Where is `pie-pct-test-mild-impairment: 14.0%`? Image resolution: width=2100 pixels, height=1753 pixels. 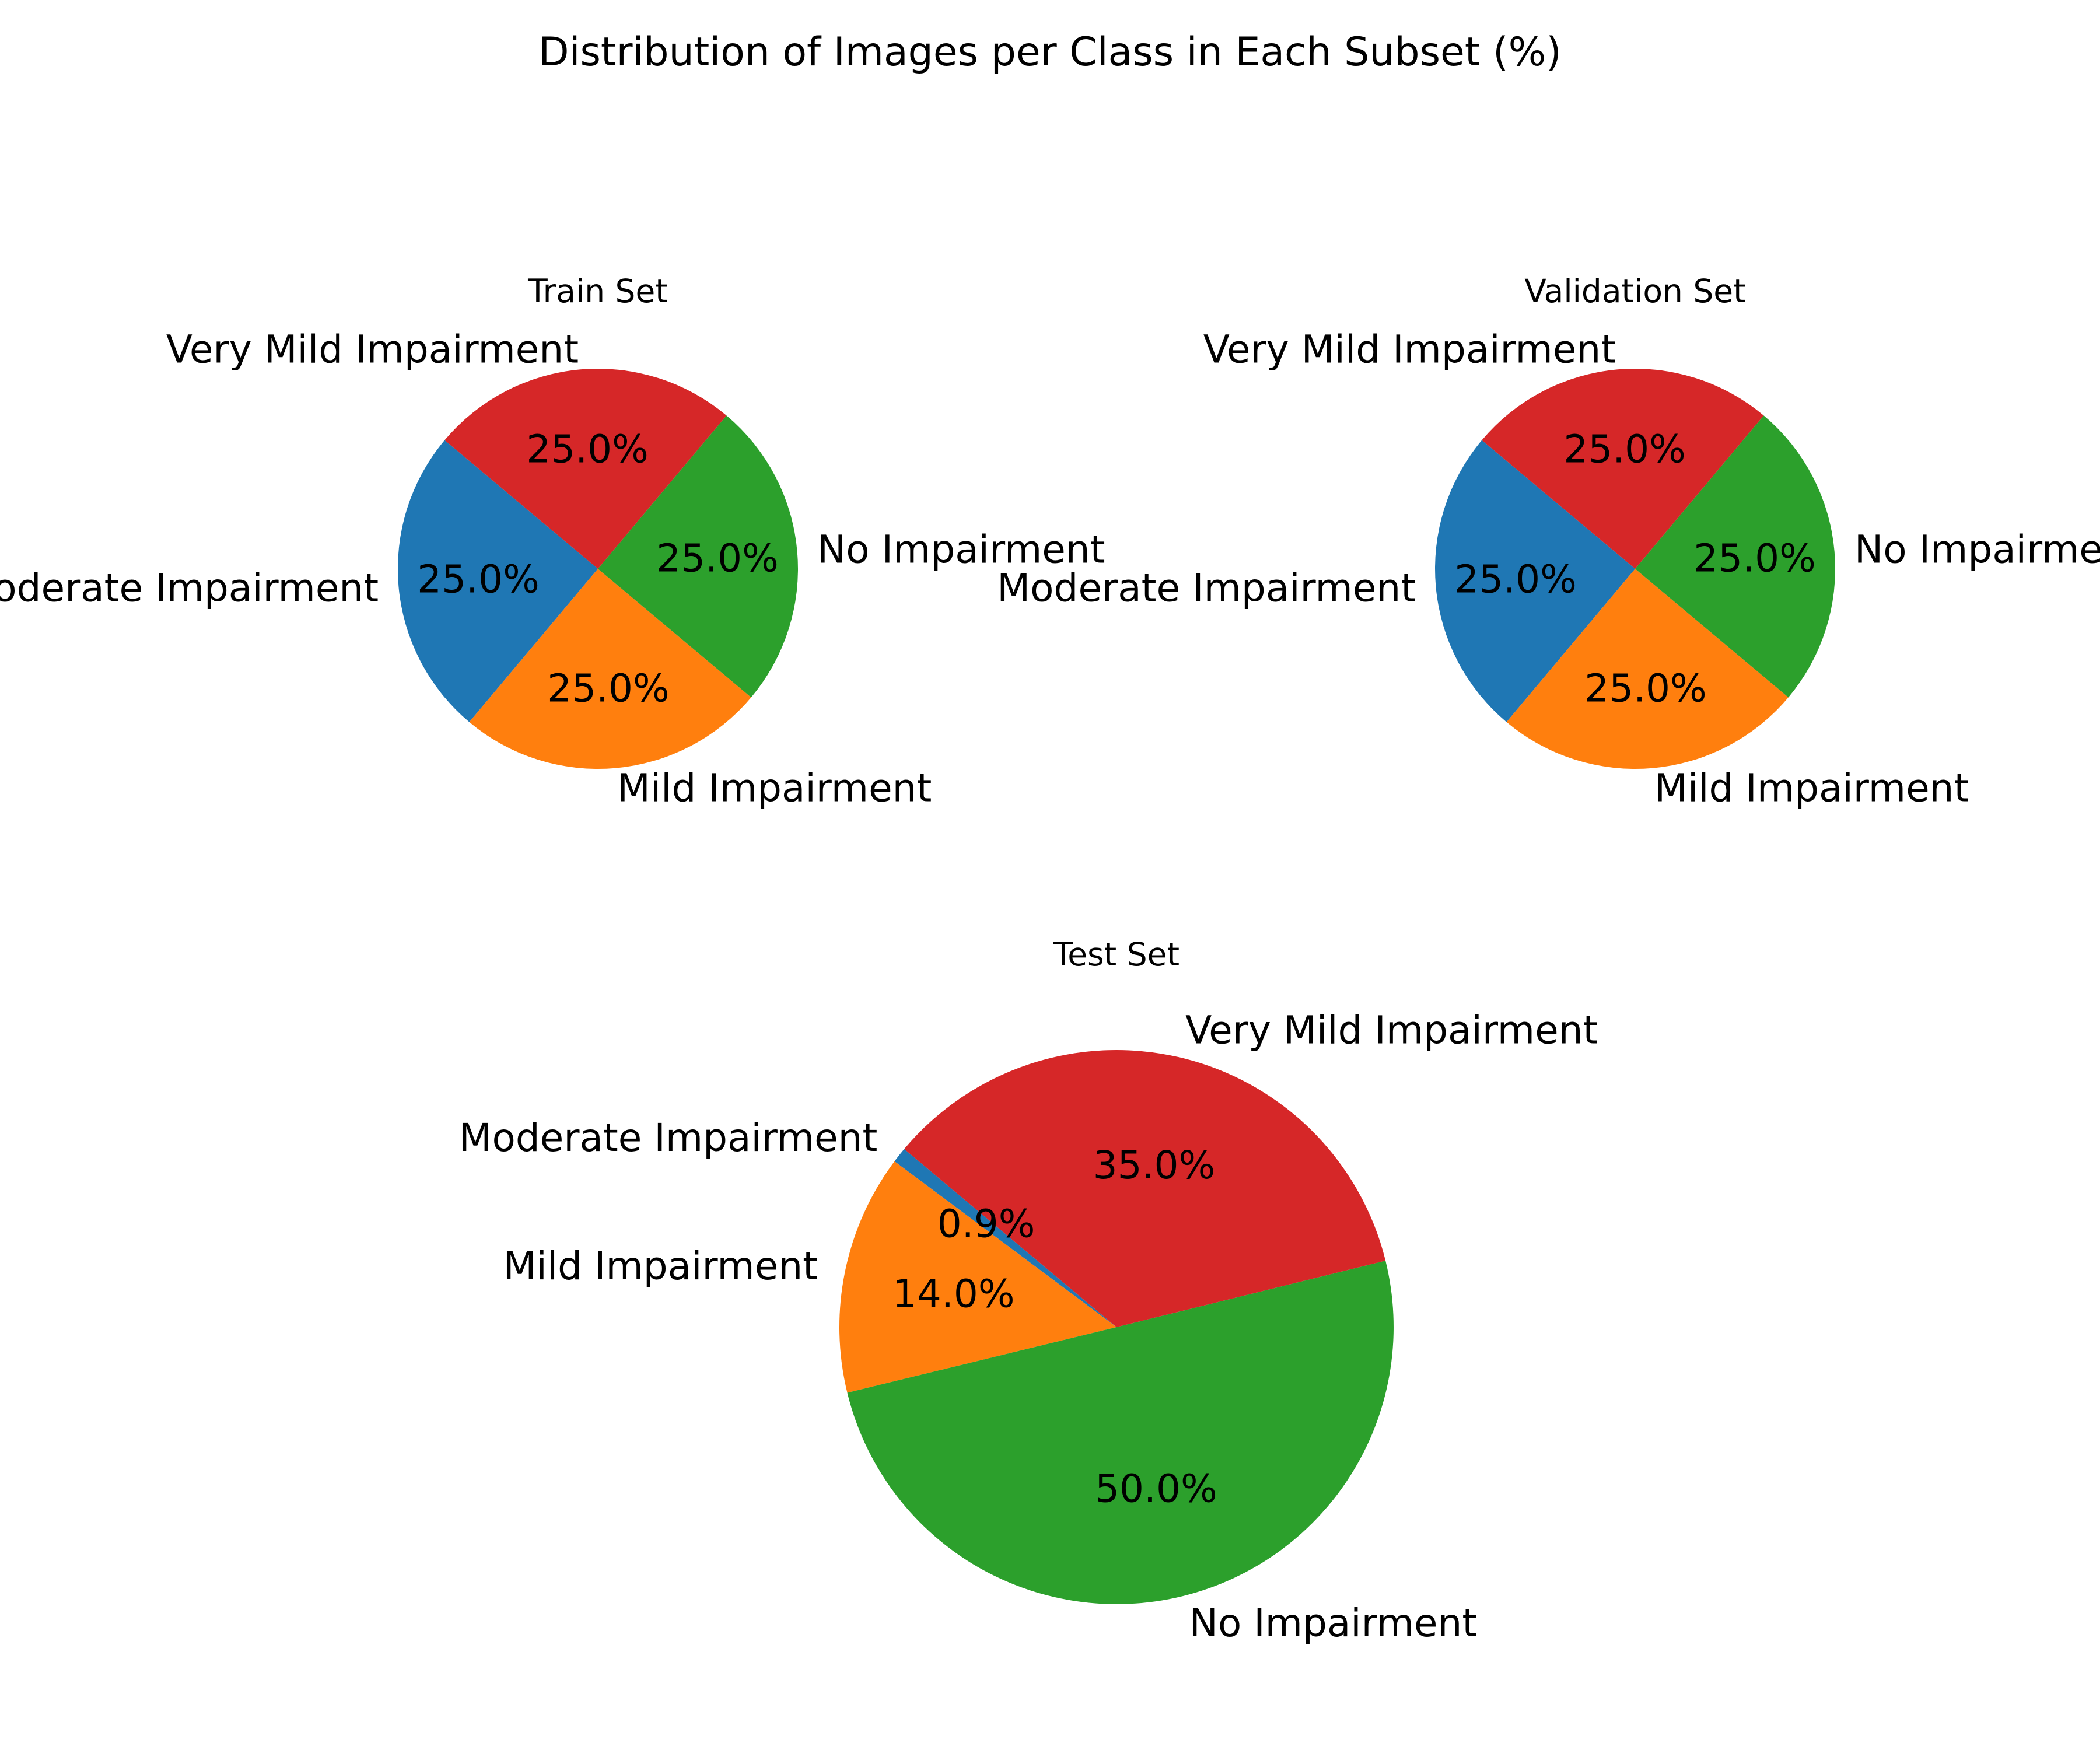
pie-pct-test-mild-impairment: 14.0% is located at coordinates (953, 1294).